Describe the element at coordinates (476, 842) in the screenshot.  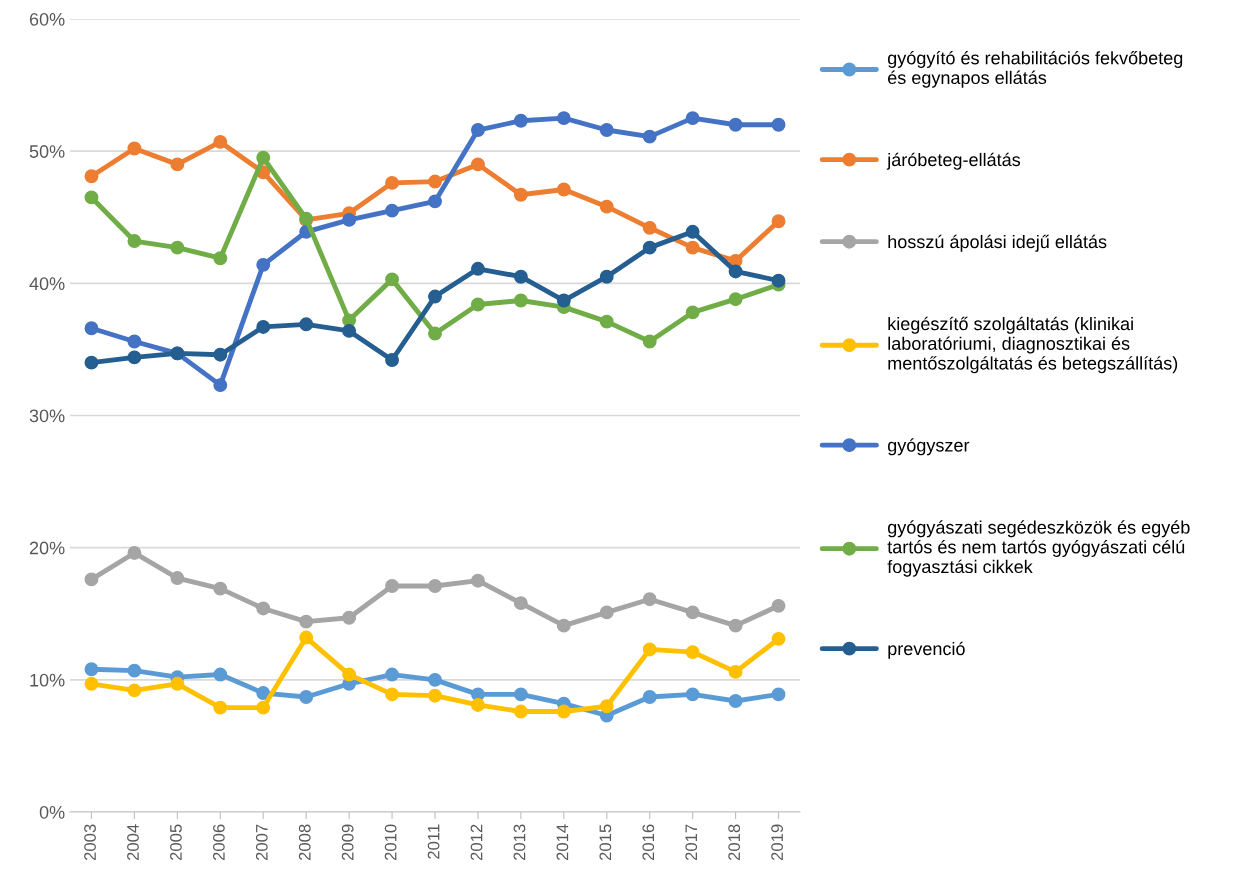
I see `x-tick-label: 2012` at that location.